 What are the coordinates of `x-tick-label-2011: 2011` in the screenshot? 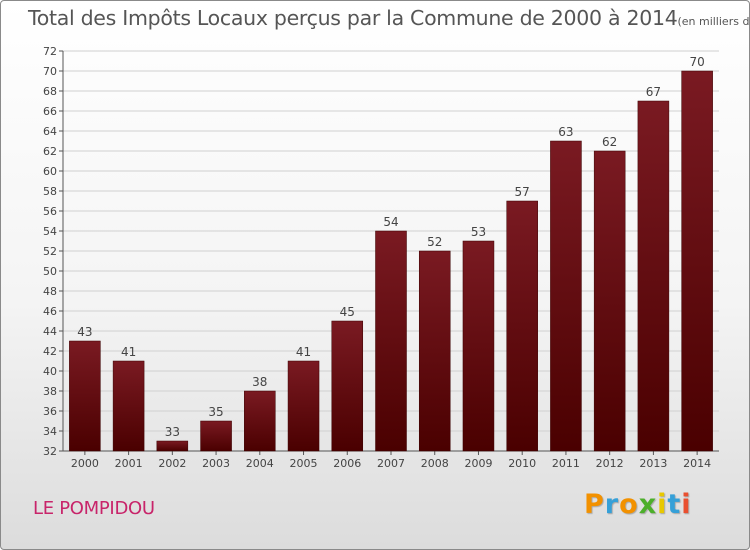 It's located at (566, 463).